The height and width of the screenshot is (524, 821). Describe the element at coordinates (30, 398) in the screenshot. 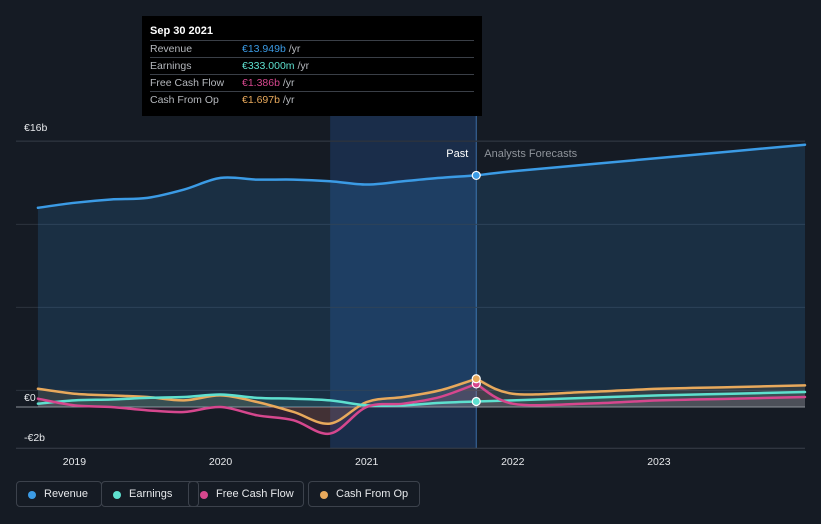

I see `y-tick-label: €0` at that location.